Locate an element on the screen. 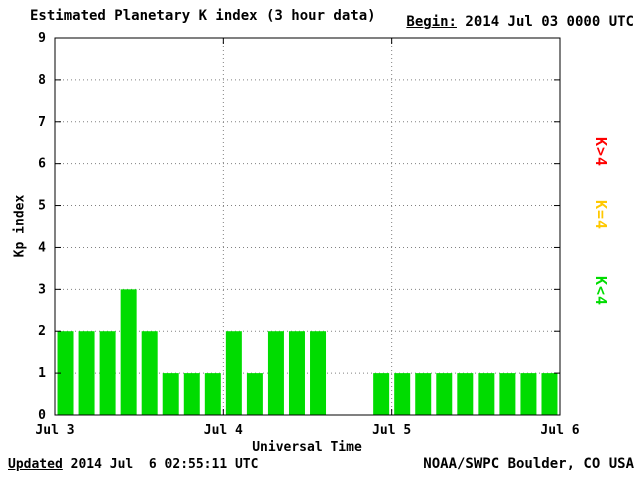 This screenshot has height=480, width=640. begin-value: 2014 Jul 03 0000 UTC is located at coordinates (545, 22).